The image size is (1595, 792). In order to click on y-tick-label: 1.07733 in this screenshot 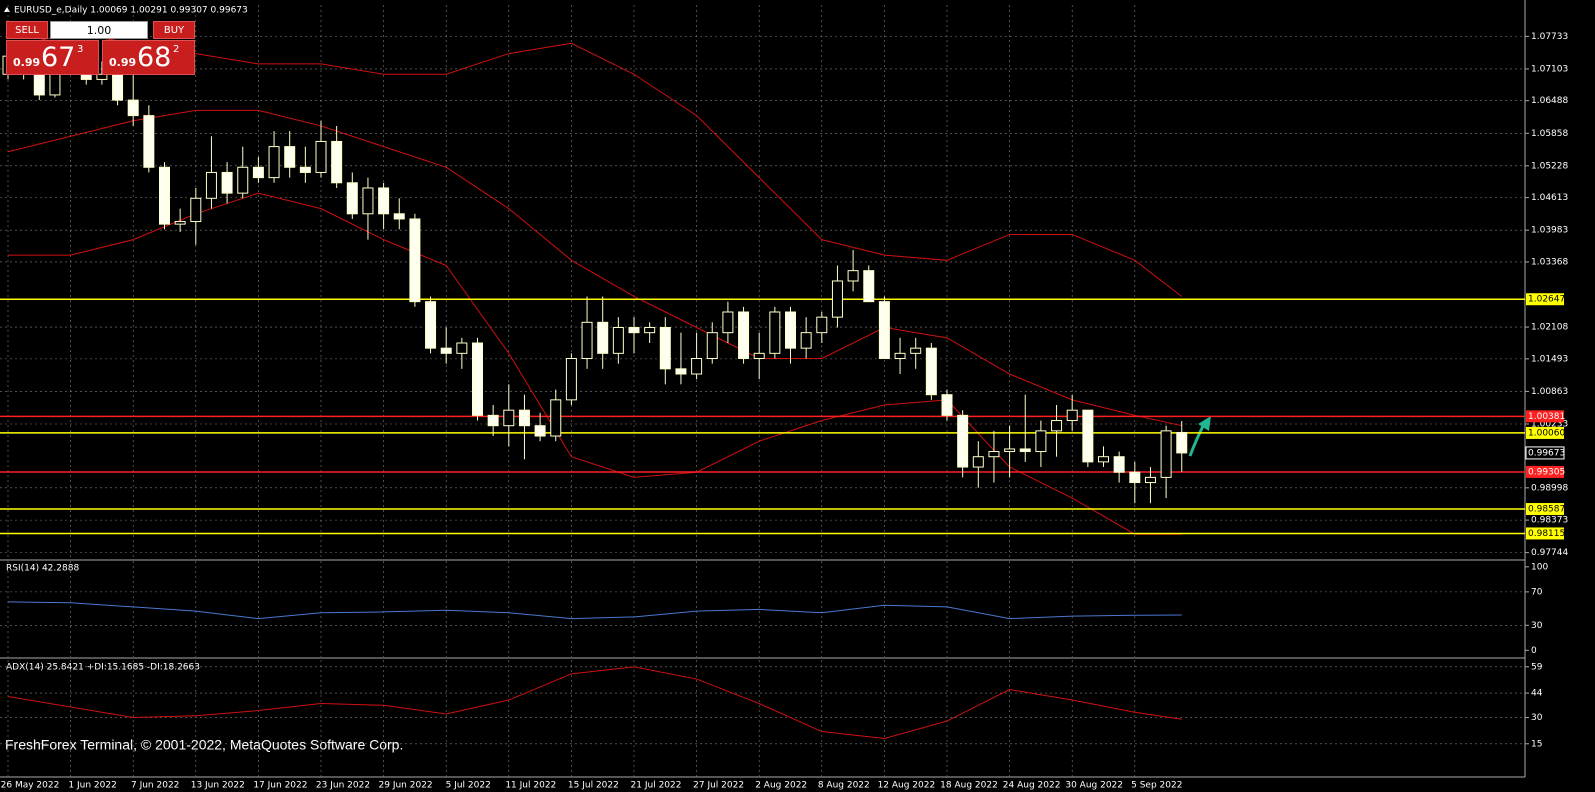, I will do `click(1549, 37)`.